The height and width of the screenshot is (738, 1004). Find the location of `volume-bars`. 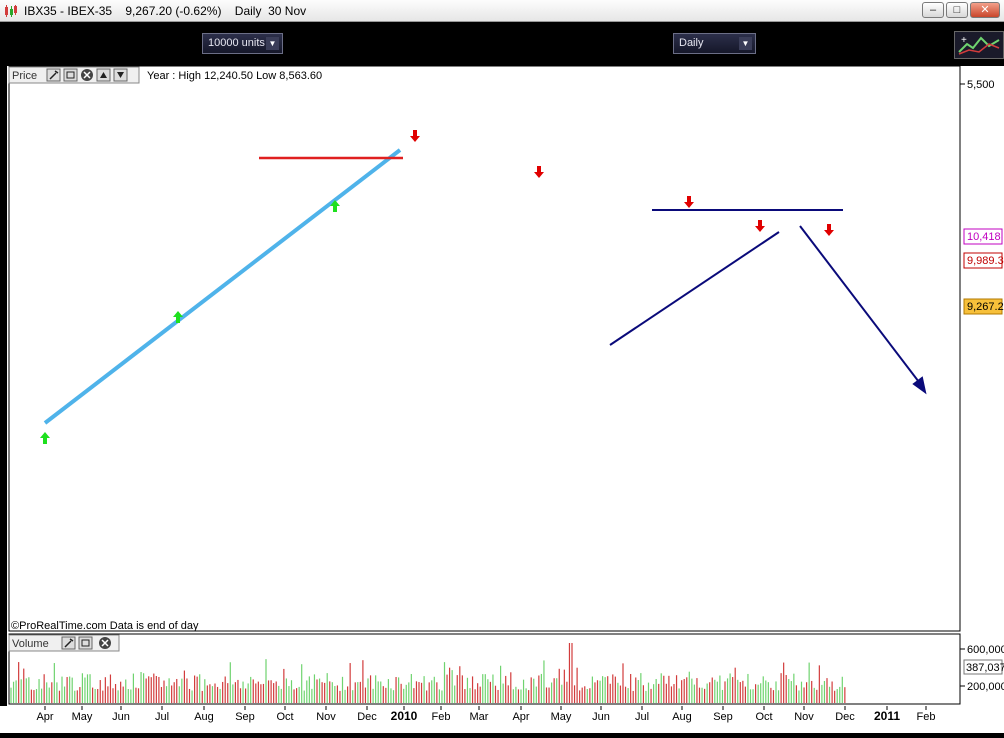

volume-bars is located at coordinates (428, 673).